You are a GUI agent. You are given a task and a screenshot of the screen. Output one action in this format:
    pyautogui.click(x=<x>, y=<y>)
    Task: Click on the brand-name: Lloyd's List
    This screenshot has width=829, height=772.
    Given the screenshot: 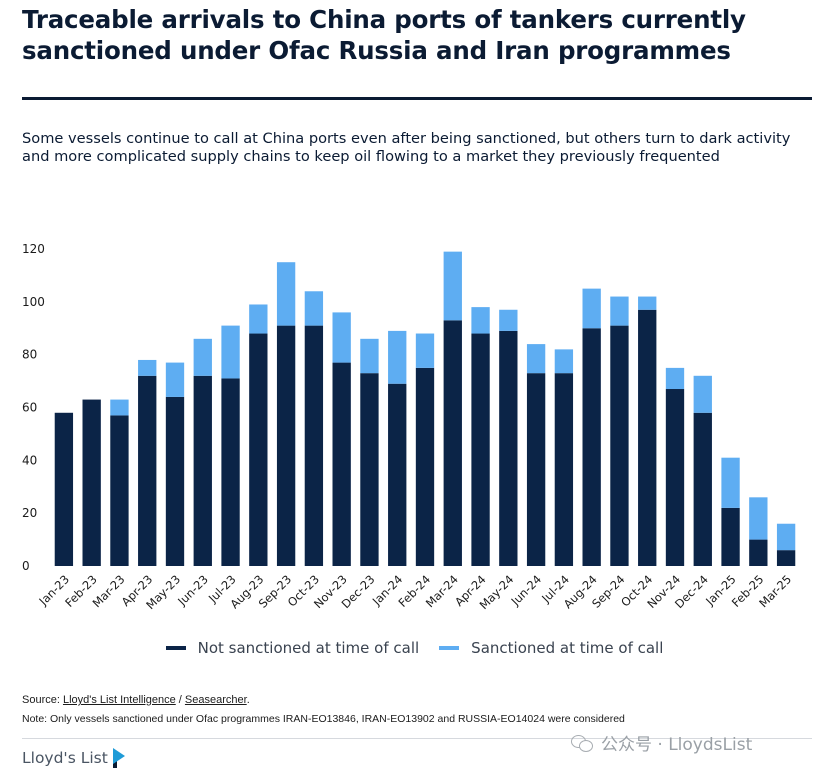 What is the action you would take?
    pyautogui.click(x=65, y=758)
    